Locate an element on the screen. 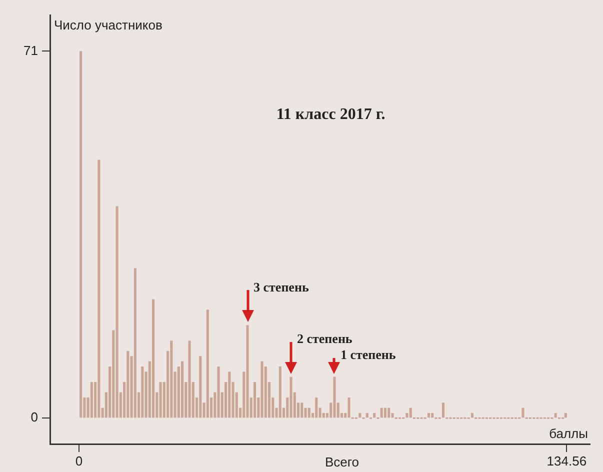 The image size is (603, 472). y-tick-label: 71 is located at coordinates (31, 50).